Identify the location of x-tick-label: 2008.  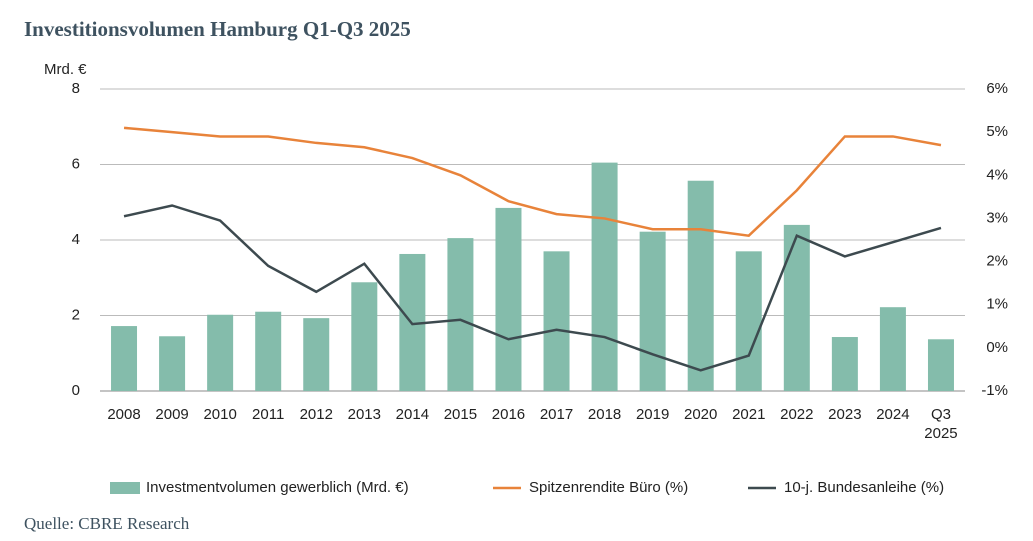
(124, 414).